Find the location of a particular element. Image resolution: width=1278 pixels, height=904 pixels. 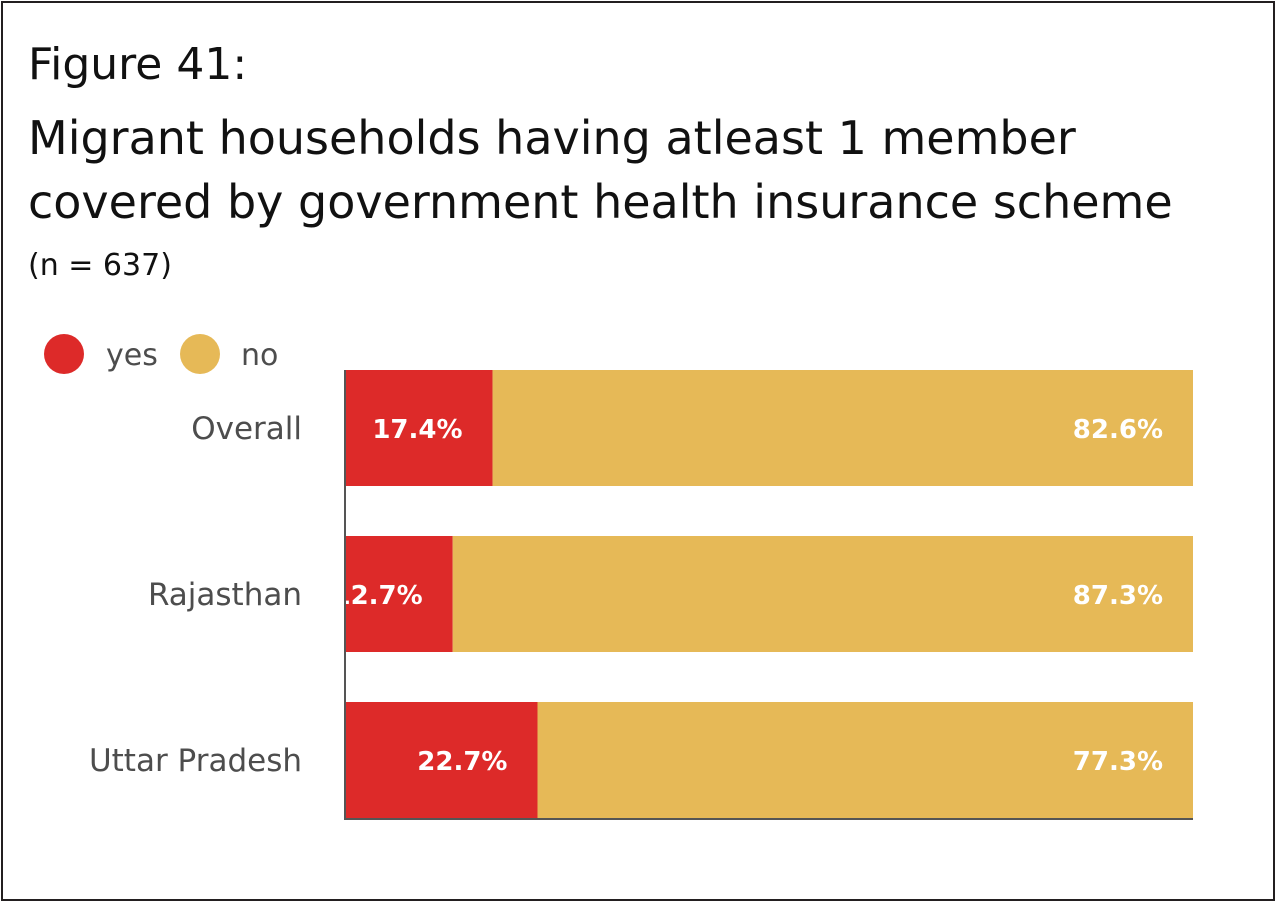

value-label-yes: 17.4% is located at coordinates (417, 430).